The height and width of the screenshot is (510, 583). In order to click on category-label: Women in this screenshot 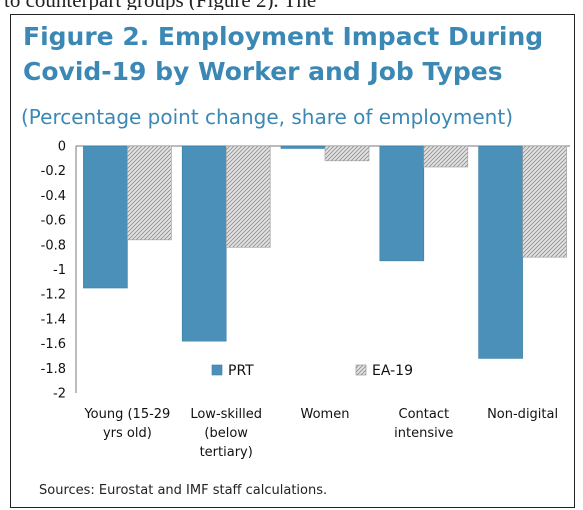, I will do `click(325, 414)`.